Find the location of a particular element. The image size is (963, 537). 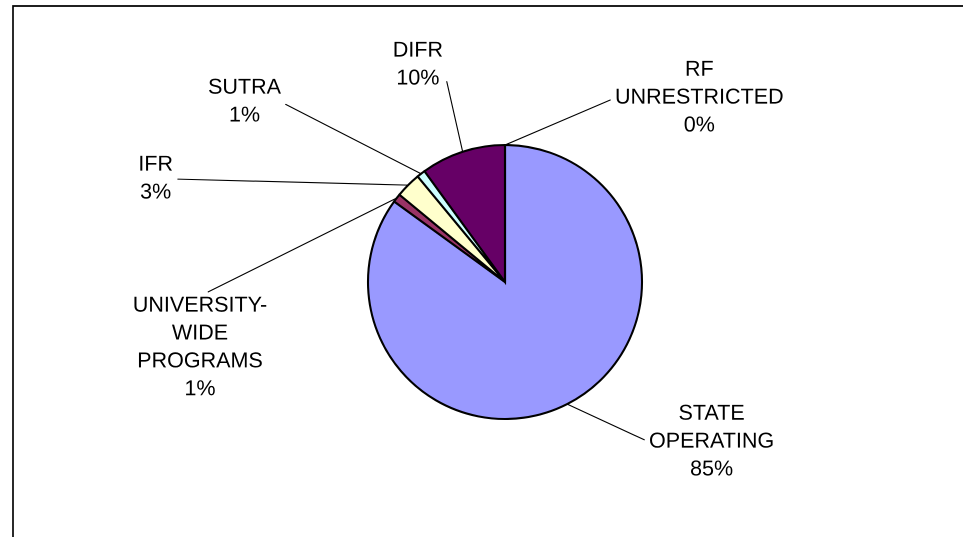

slice-label: DIFR is located at coordinates (418, 49).